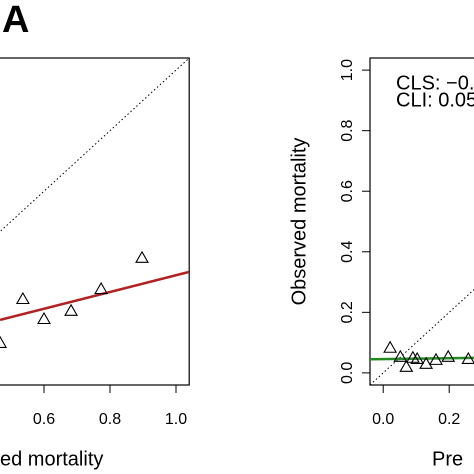  What do you see at coordinates (176, 419) in the screenshot?
I see `x-tick-label: 1.0` at bounding box center [176, 419].